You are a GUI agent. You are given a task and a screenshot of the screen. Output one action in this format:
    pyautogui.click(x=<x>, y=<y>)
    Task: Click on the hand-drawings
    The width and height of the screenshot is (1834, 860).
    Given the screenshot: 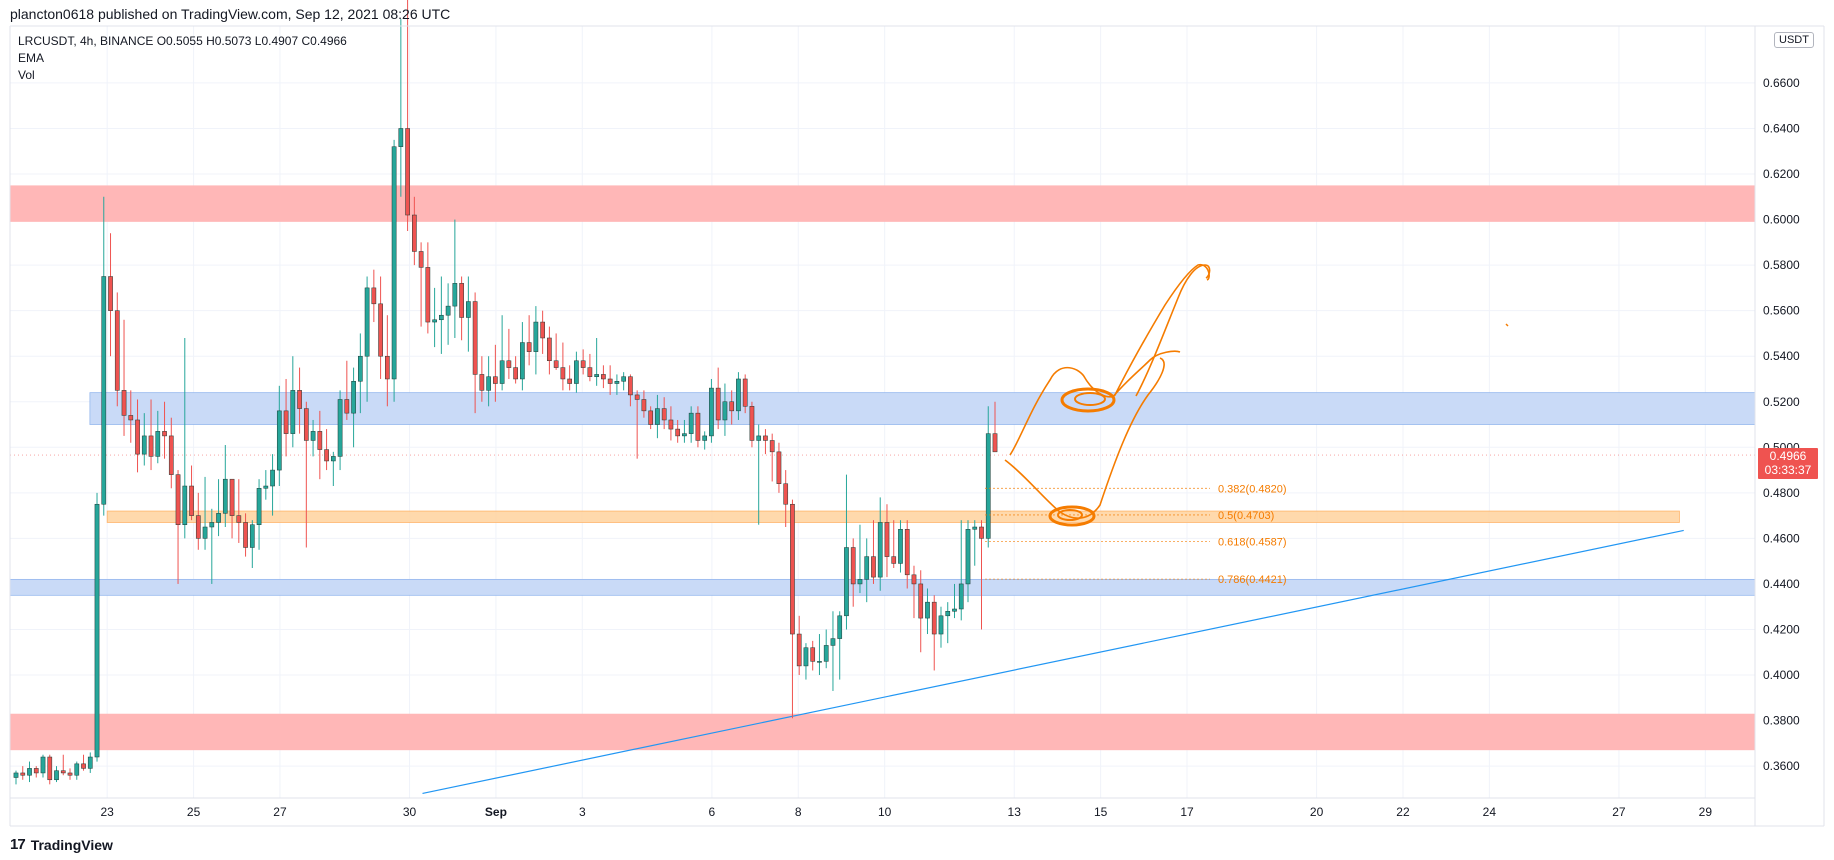 What is the action you would take?
    pyautogui.click(x=1256, y=395)
    